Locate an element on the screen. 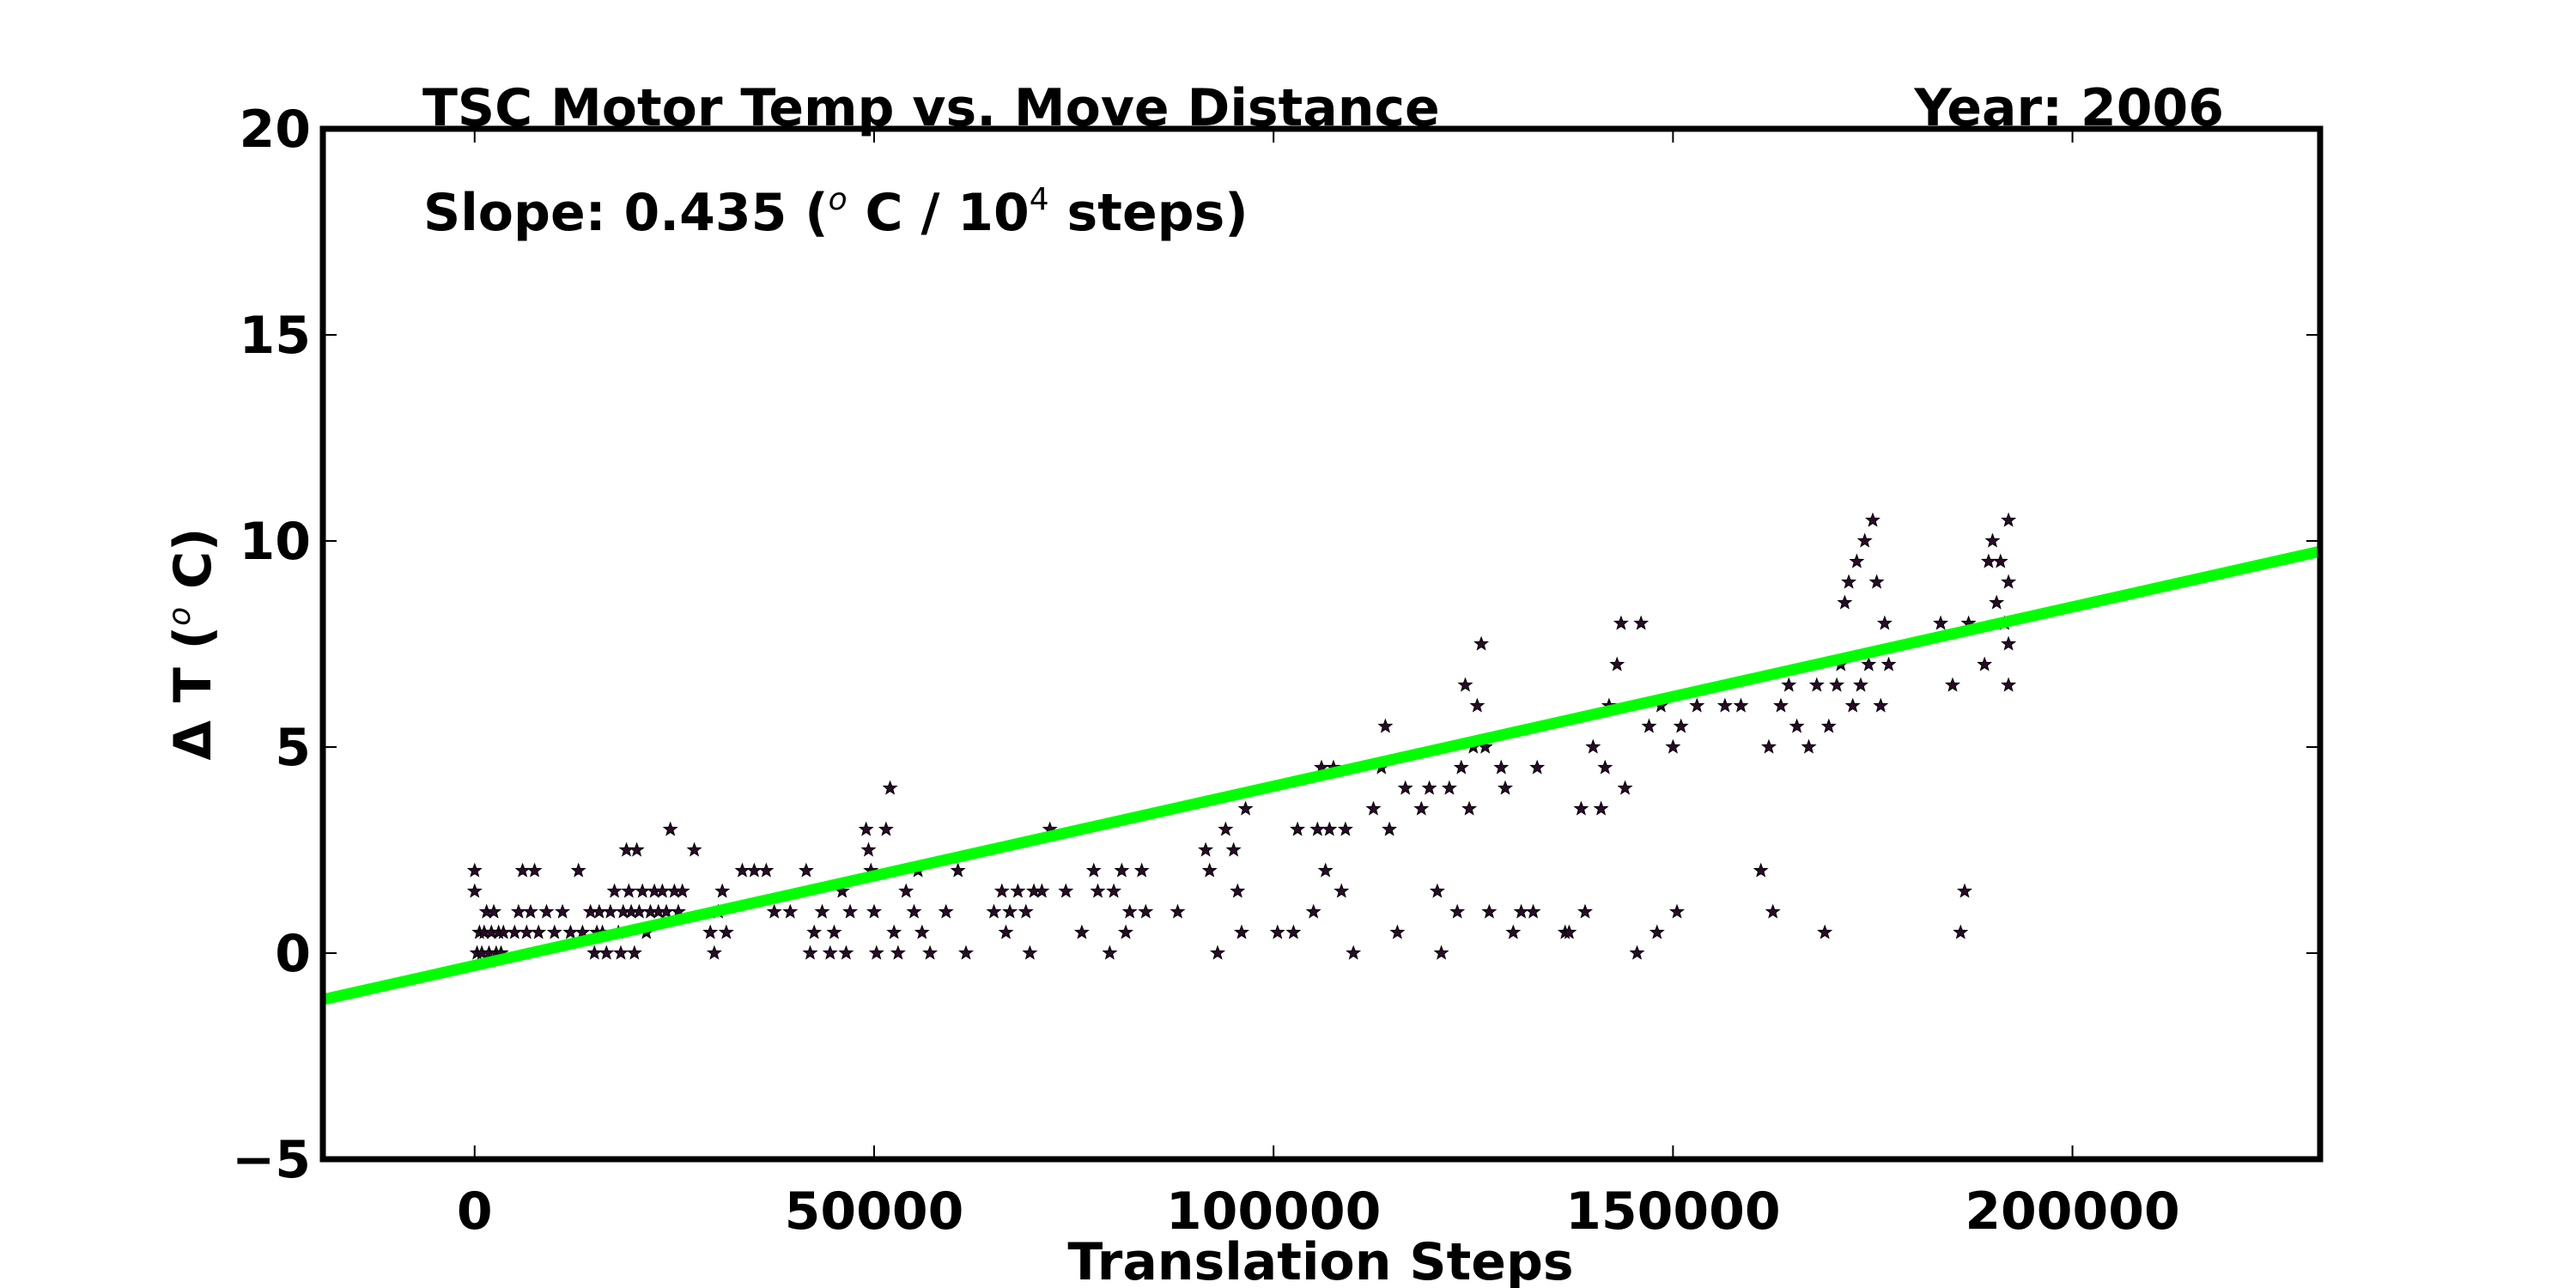 This screenshot has height=1288, width=2576. x-tick-label: 150000 is located at coordinates (1673, 1212).